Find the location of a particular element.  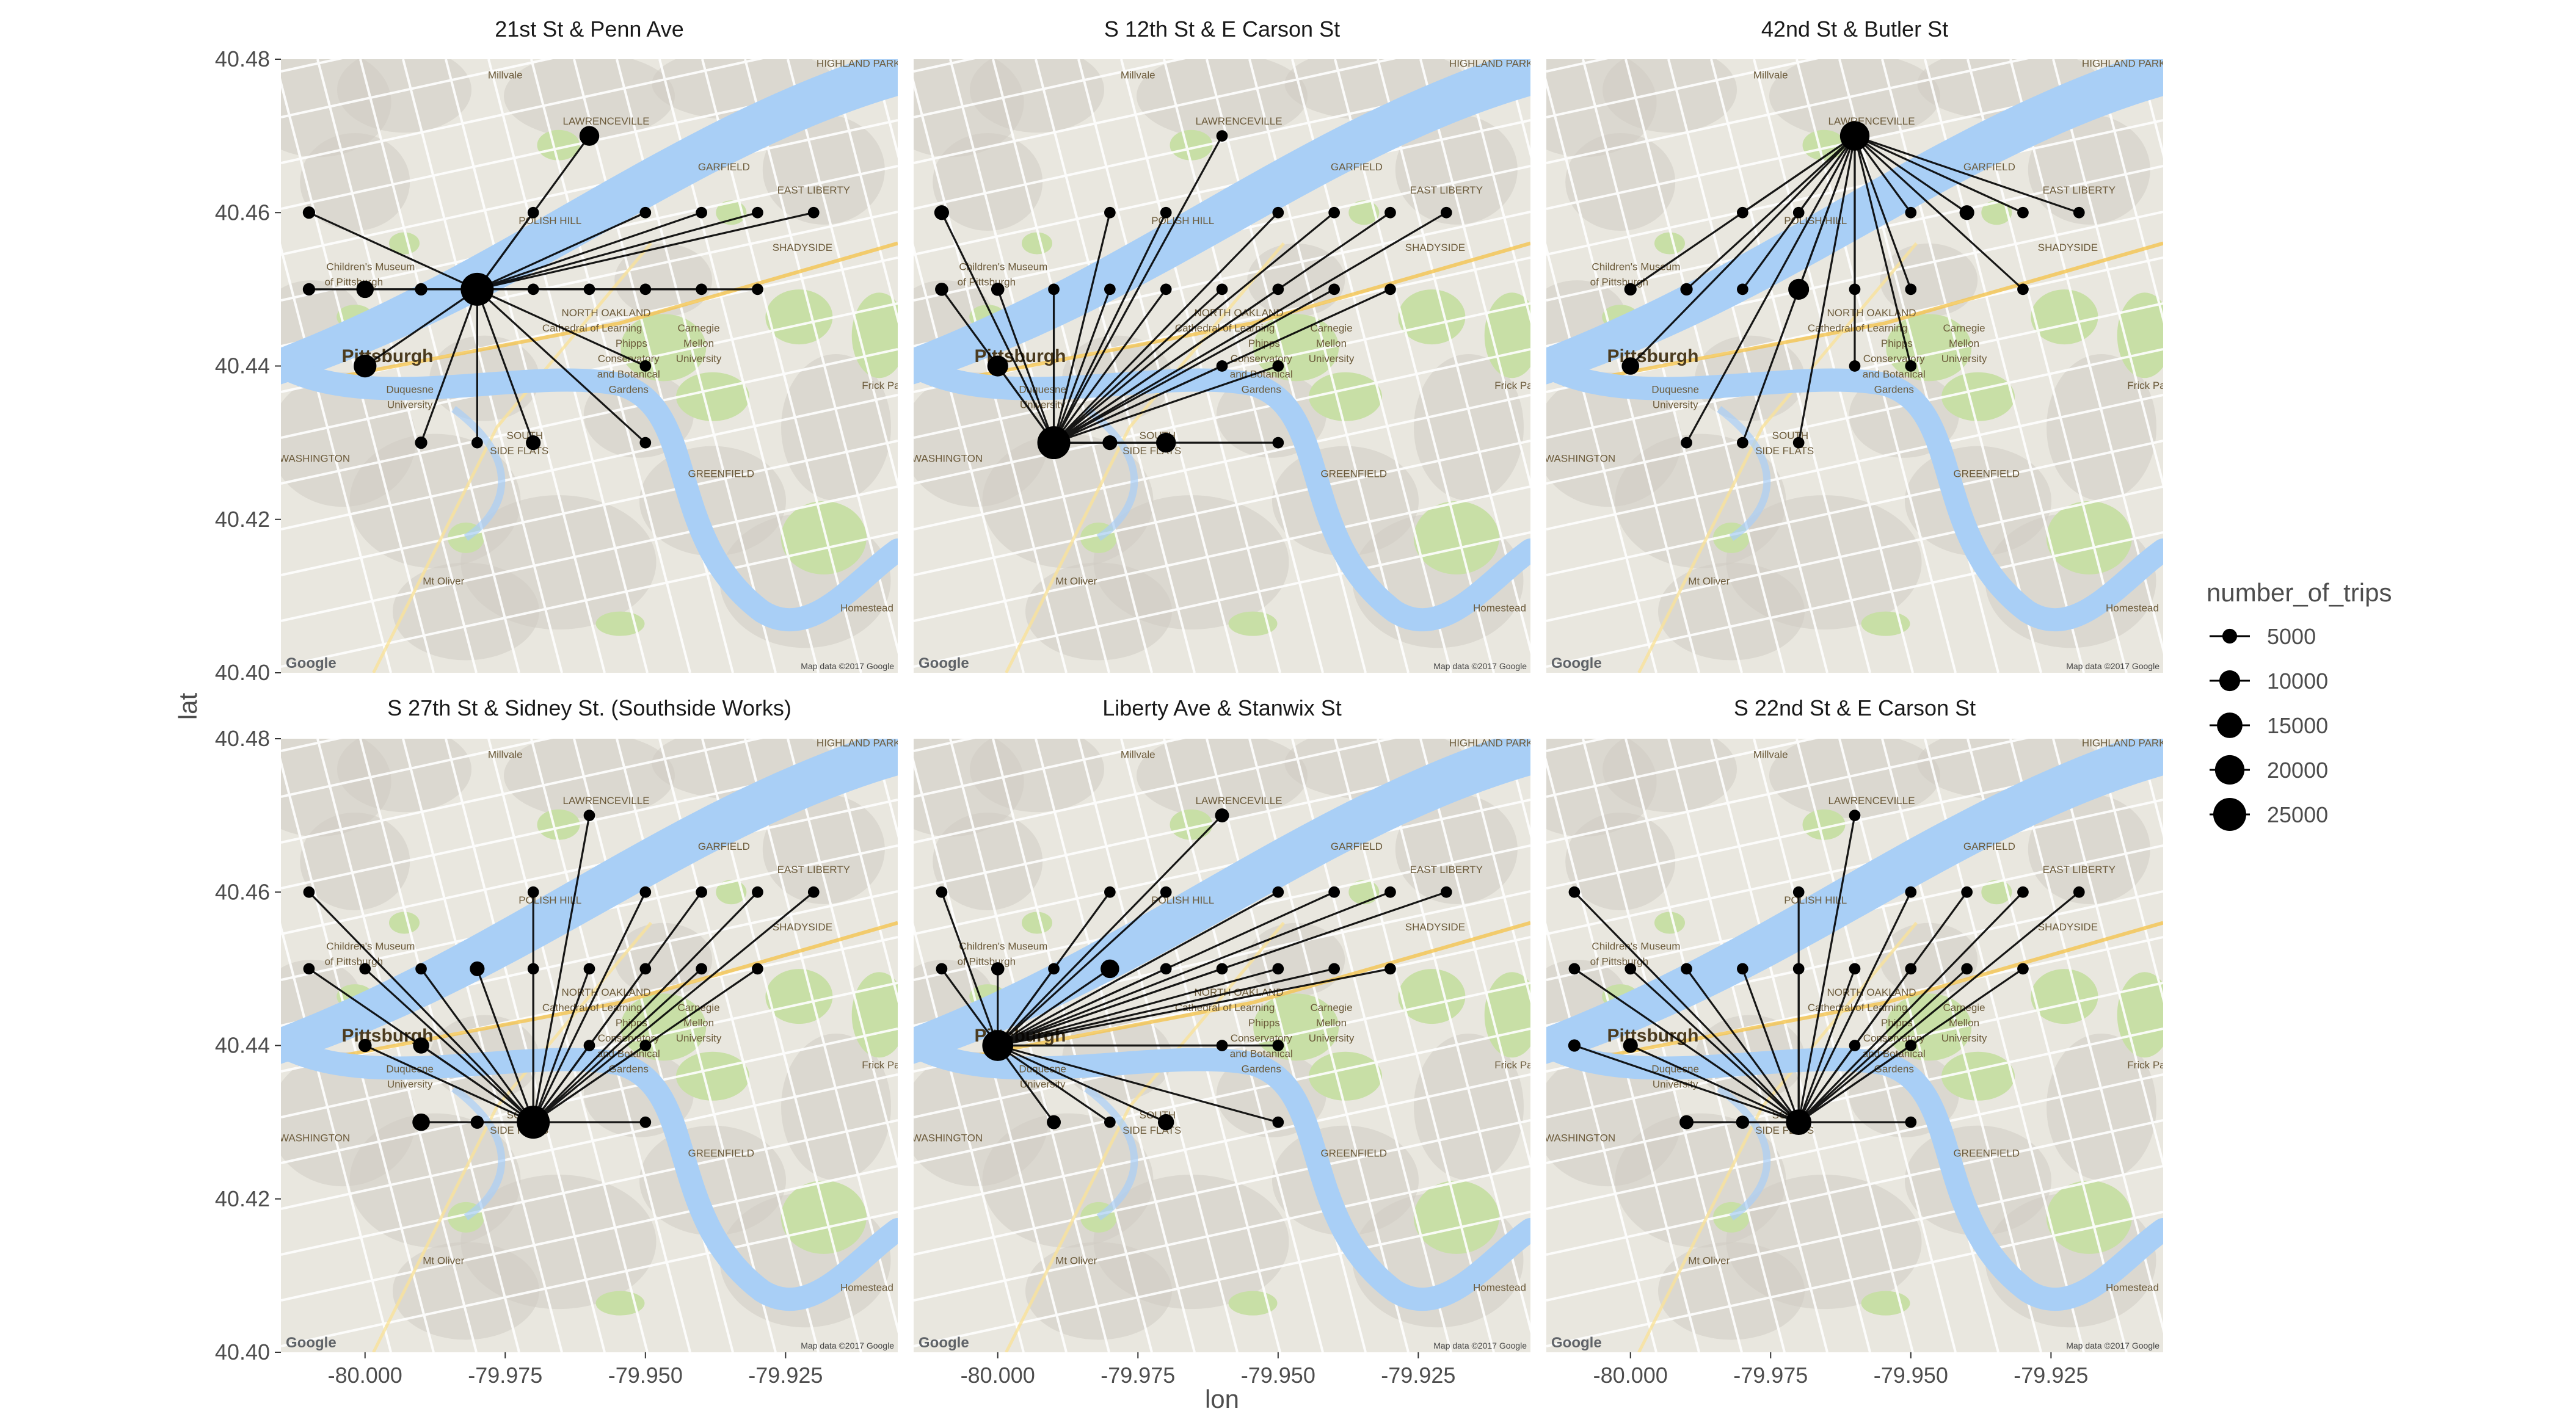

map-place-label: Homestead is located at coordinates (1500, 1288).